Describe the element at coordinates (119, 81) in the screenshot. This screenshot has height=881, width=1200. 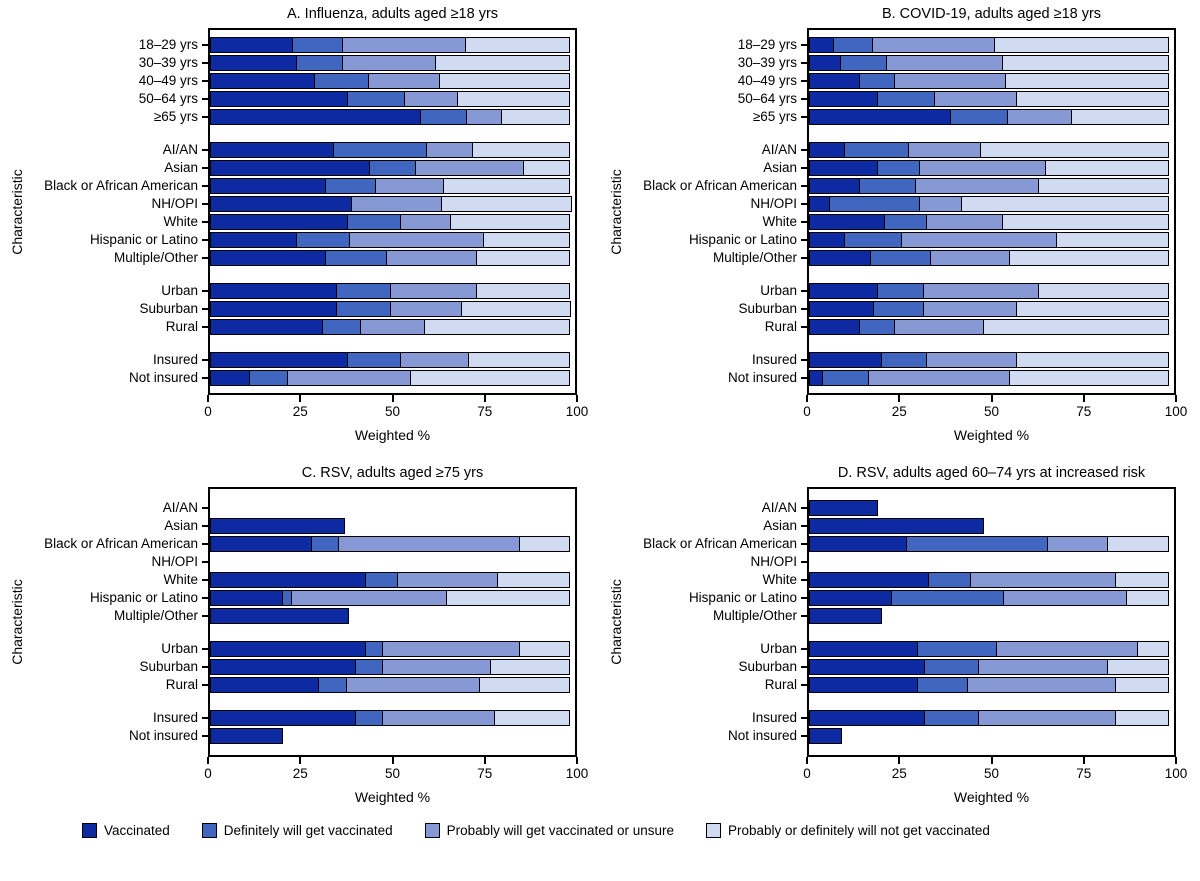
I see `category-label-row: 40–49 yrs` at that location.